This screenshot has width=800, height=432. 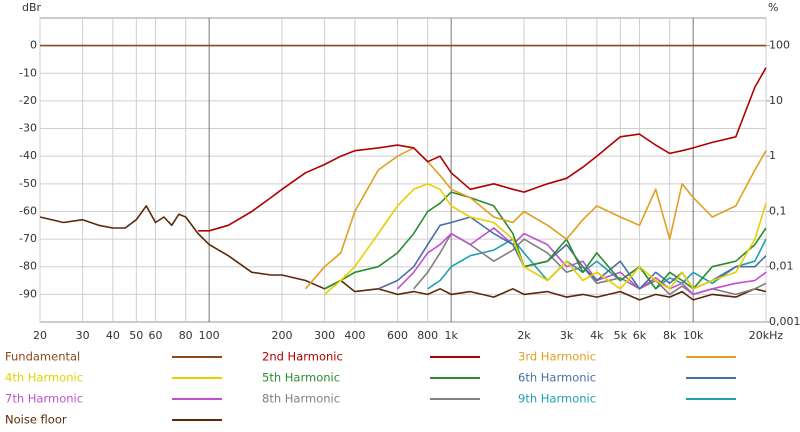 I want to click on y-tick-label: -70, so click(x=28, y=238).